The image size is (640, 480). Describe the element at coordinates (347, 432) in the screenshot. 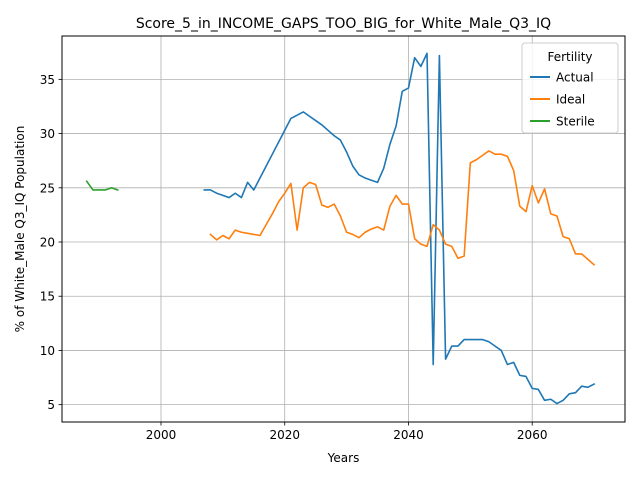

I see `x-axis-ticks: 2000 2020 2040 2060` at that location.